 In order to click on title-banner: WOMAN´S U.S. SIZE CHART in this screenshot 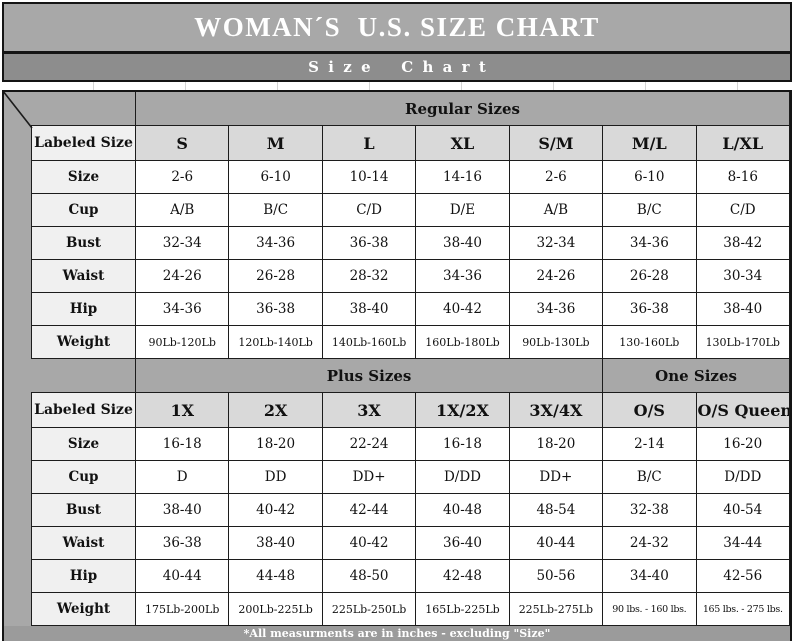, I will do `click(397, 28)`.